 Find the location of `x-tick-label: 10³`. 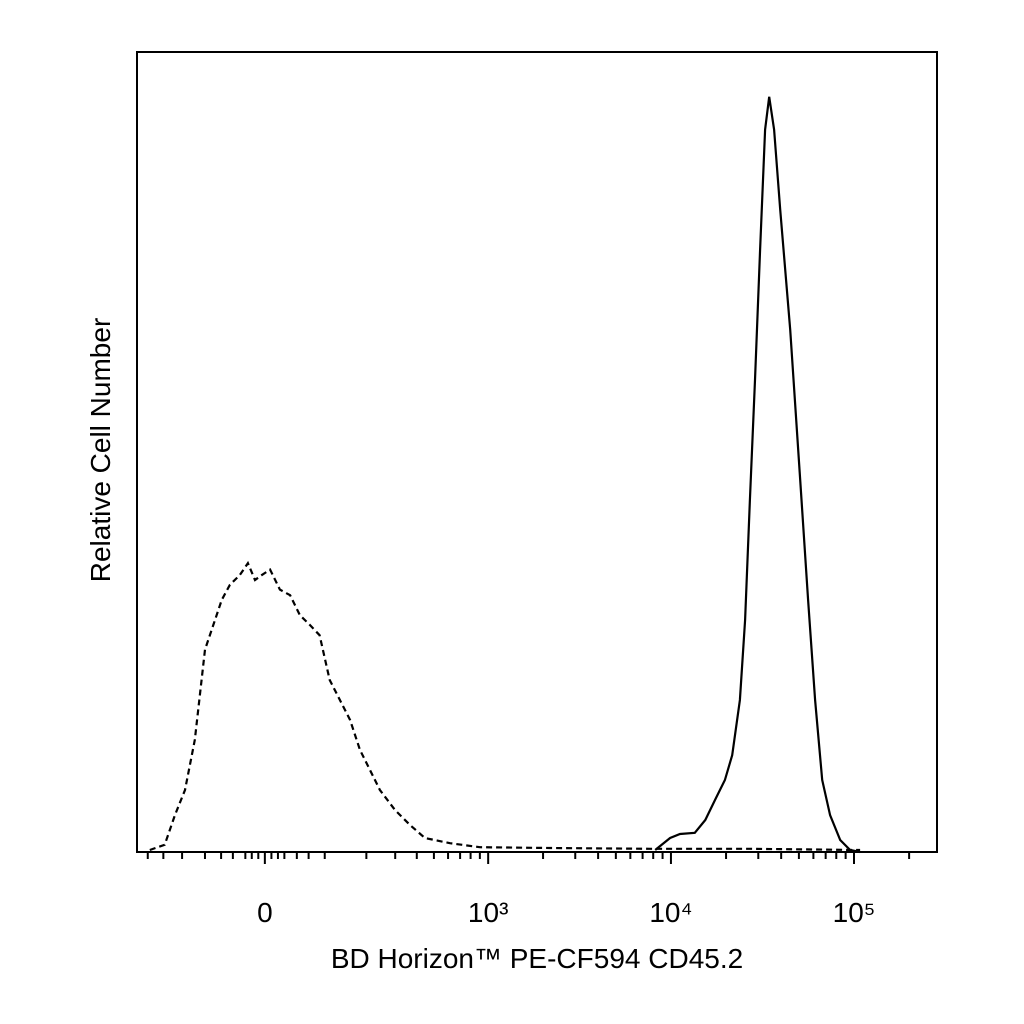

x-tick-label: 10³ is located at coordinates (488, 912).